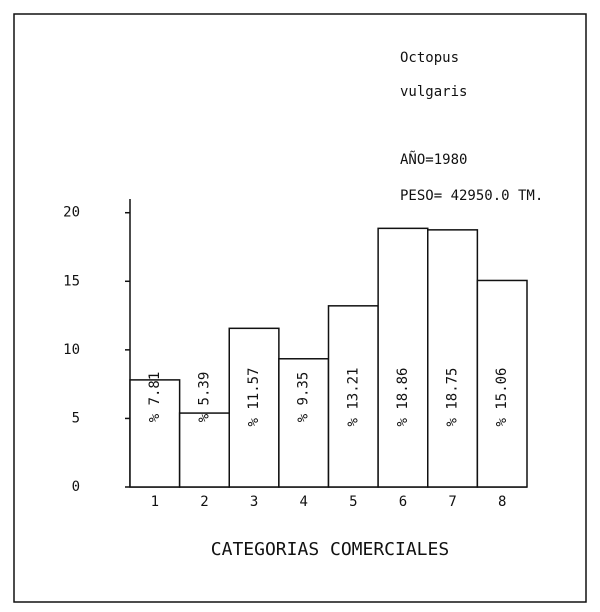  What do you see at coordinates (403, 502) in the screenshot?
I see `x-tick-label: 6` at bounding box center [403, 502].